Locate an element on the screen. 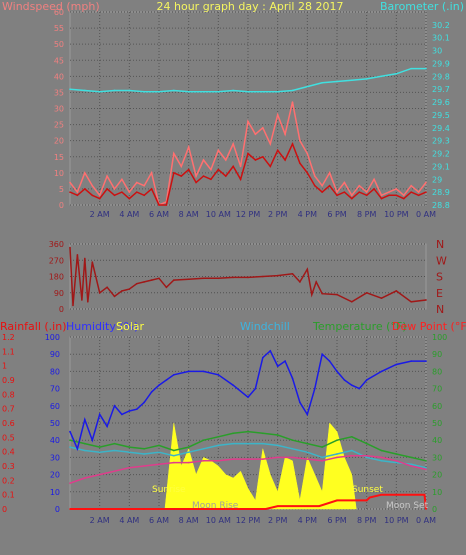 This screenshot has width=466, height=555. compass-tick-label: E is located at coordinates (439, 293).